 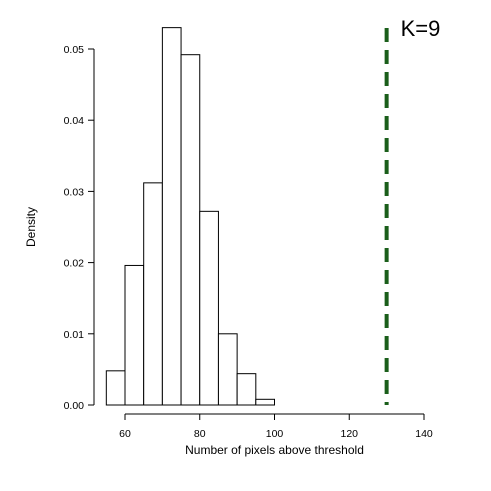 I want to click on y-tick-label: 0.03, so click(x=74, y=192).